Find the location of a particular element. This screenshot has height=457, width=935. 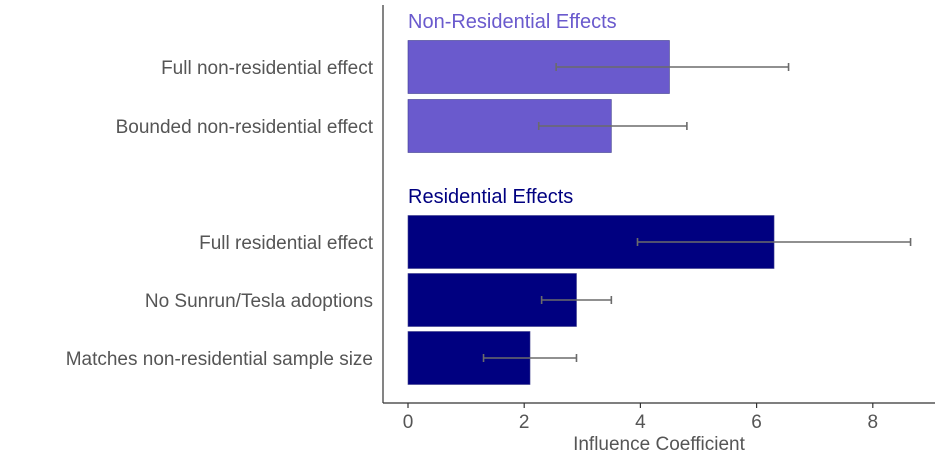

category-label: Full residential effect is located at coordinates (286, 243).